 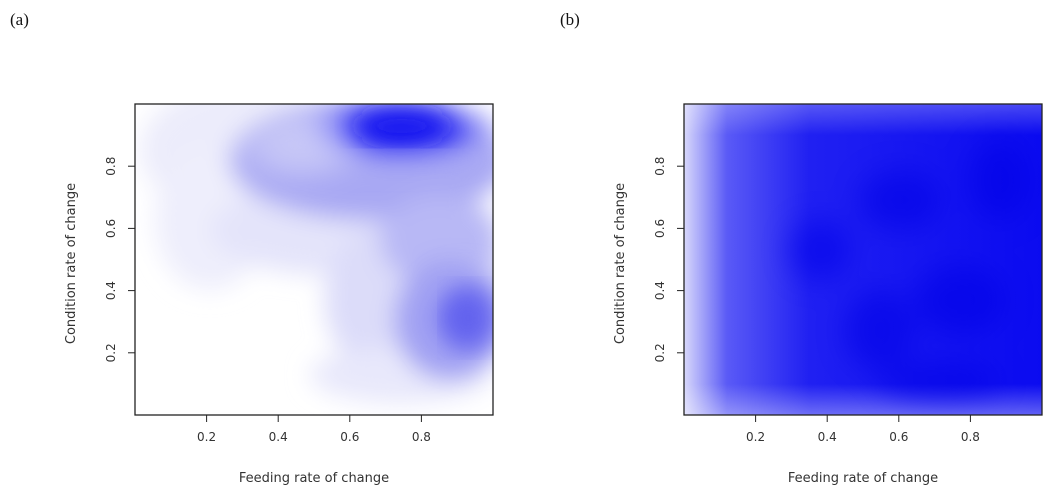 I want to click on y-tick-label-b: 0.6, so click(x=660, y=228).